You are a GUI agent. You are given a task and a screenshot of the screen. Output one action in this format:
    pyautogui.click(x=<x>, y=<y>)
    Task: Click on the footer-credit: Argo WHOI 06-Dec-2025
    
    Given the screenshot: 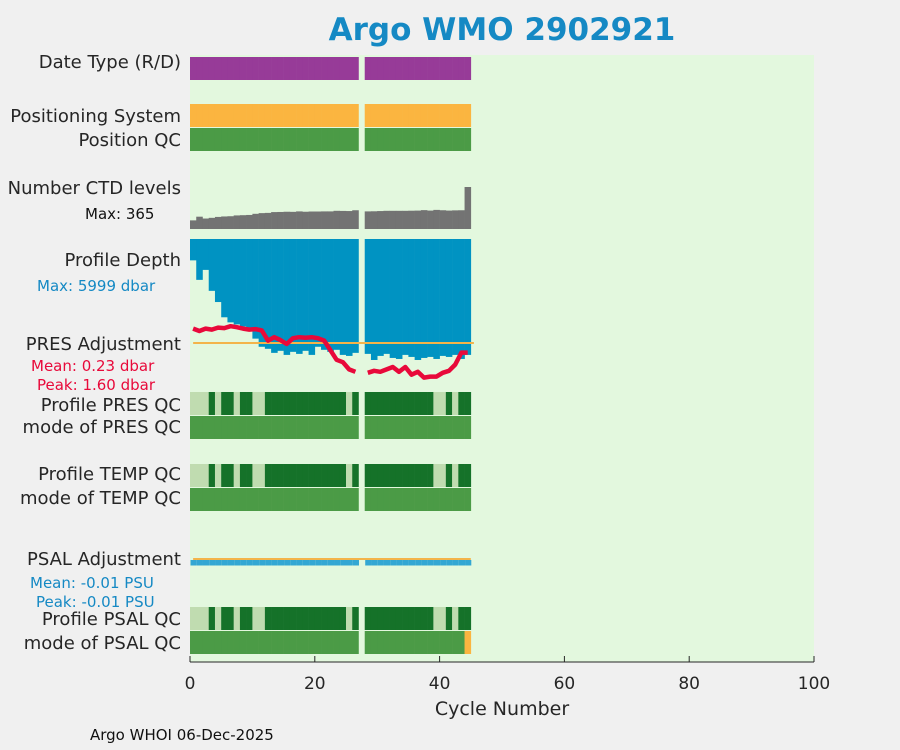 What is the action you would take?
    pyautogui.click(x=182, y=735)
    